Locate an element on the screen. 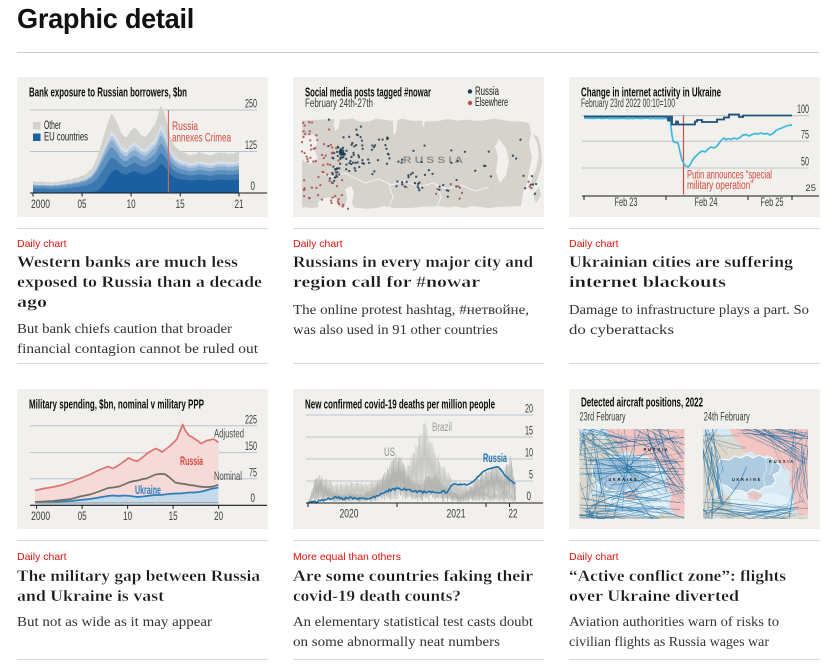 The height and width of the screenshot is (666, 836). svg-text: Feb 24 is located at coordinates (706, 202).